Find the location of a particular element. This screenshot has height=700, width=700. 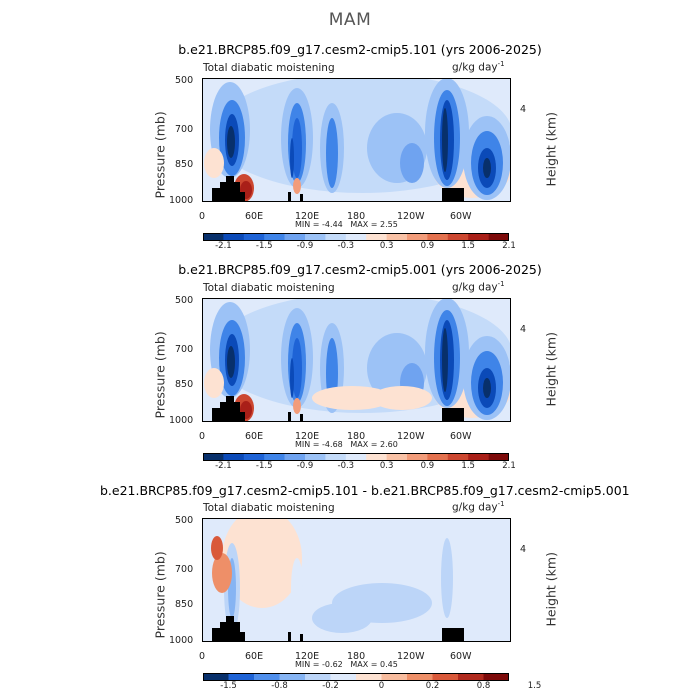

panel-2-ylabel: Pressure (mb) is located at coordinates (160, 375).